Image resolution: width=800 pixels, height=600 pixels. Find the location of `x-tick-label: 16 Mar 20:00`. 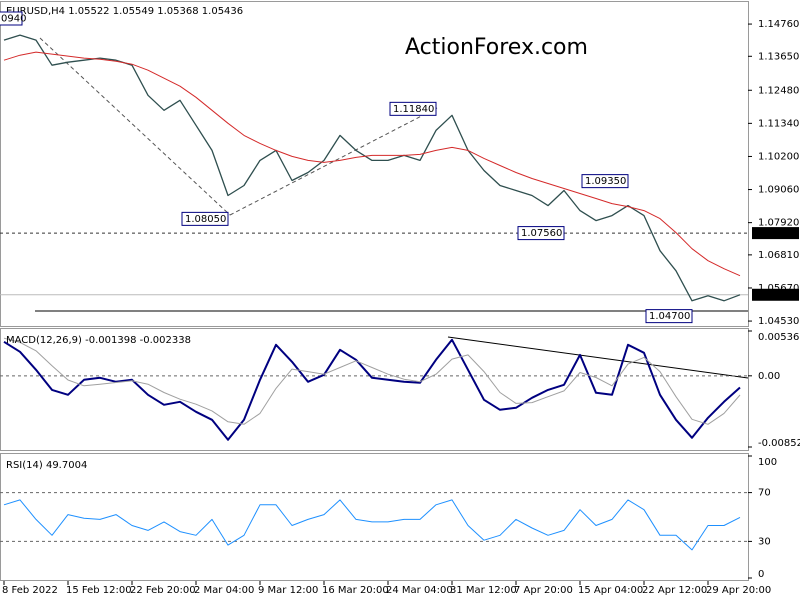

x-tick-label: 16 Mar 20:00 is located at coordinates (355, 590).